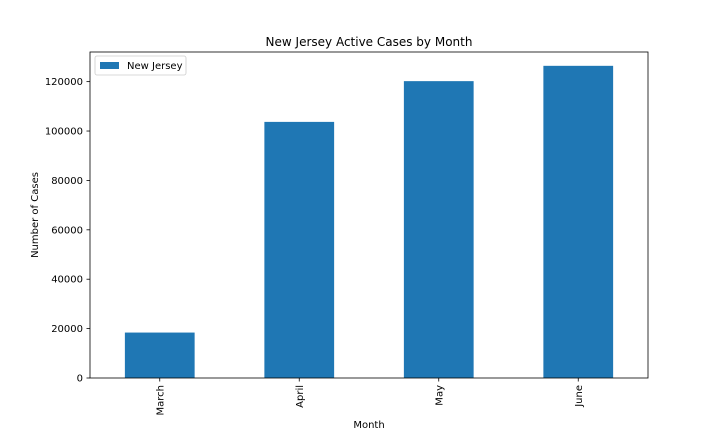 The image size is (720, 432). I want to click on x-tick-label-april: April, so click(300, 396).